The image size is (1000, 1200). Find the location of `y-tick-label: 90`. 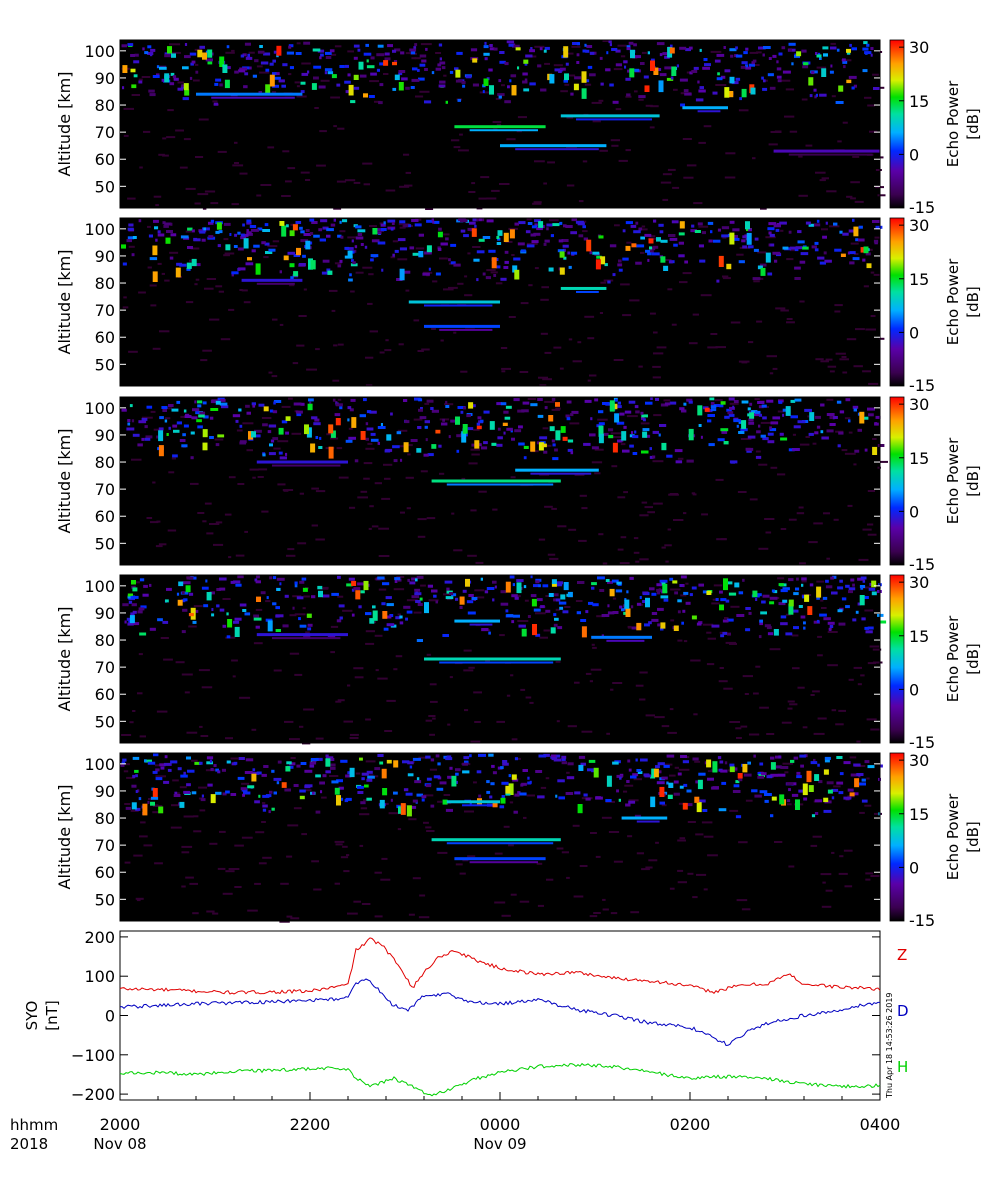

y-tick-label: 90 is located at coordinates (105, 256).